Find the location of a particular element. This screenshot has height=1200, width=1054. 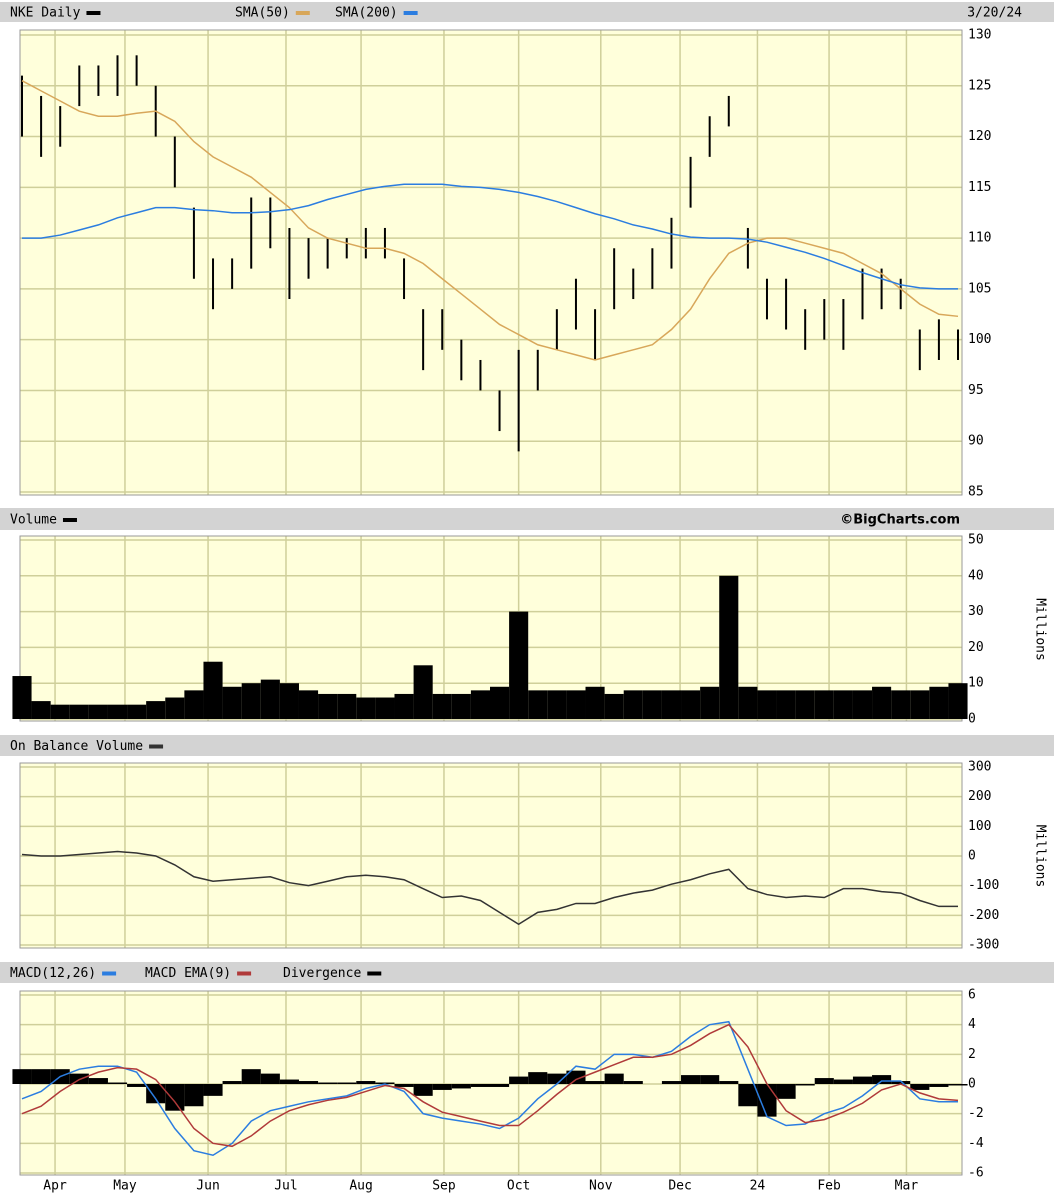

y-axis-label: Millions is located at coordinates (1040, 629).